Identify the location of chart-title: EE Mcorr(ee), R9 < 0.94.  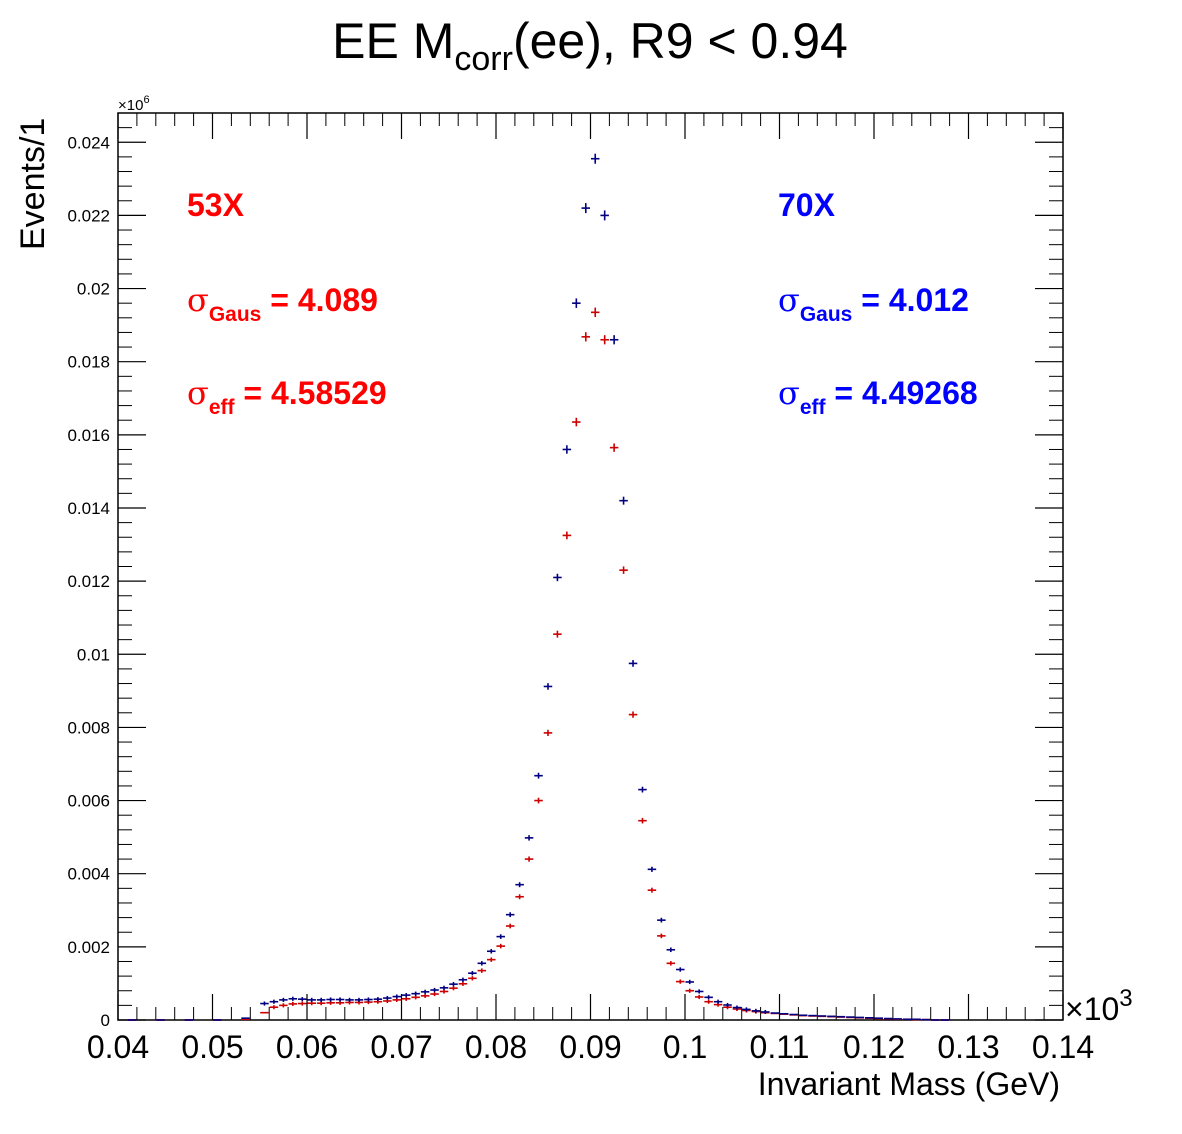
(590, 45).